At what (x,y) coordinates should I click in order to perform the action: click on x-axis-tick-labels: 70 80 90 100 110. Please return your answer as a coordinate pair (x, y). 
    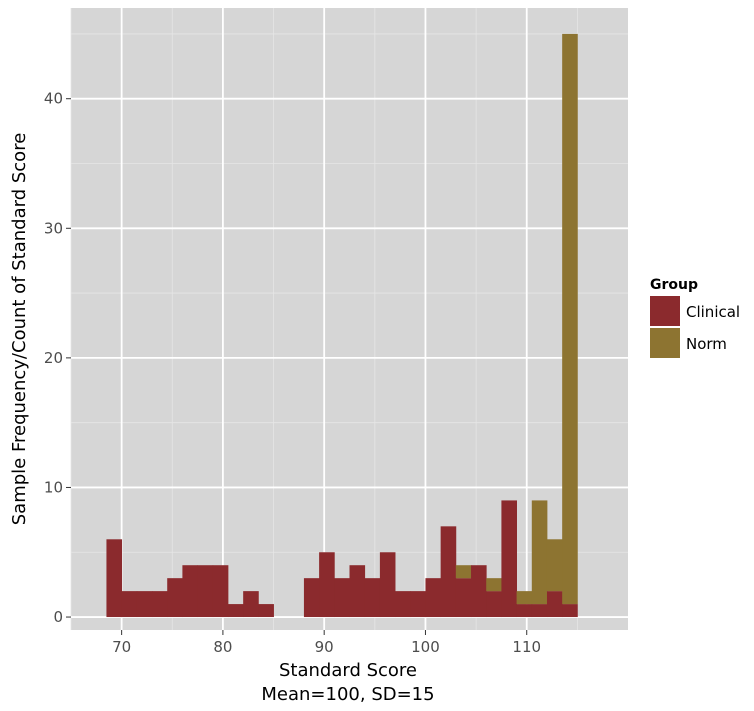
    Looking at the image, I should click on (326, 647).